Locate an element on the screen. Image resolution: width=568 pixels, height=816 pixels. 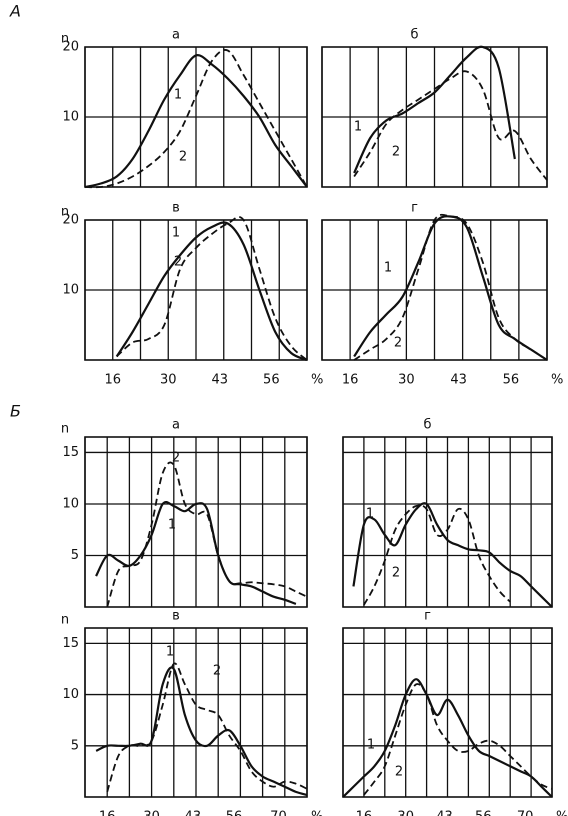
section-label: Б is located at coordinates (15, 411).